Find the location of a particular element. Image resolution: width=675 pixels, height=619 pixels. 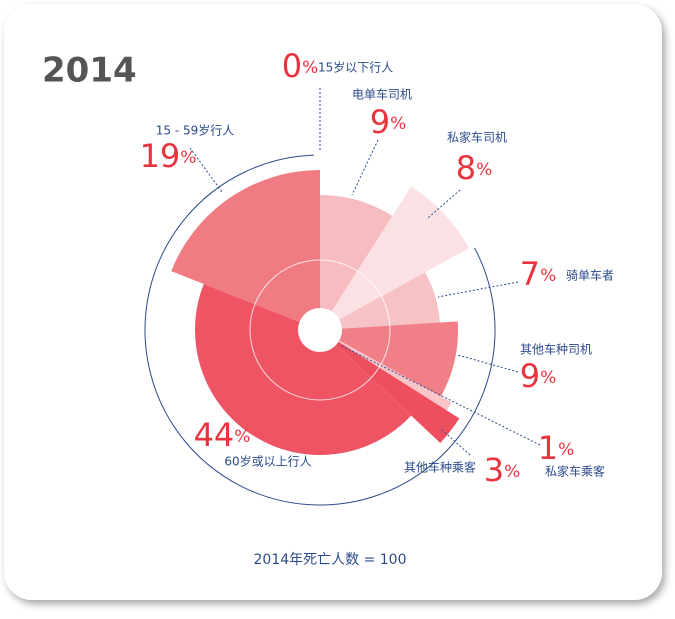

inner-ring is located at coordinates (320, 330).